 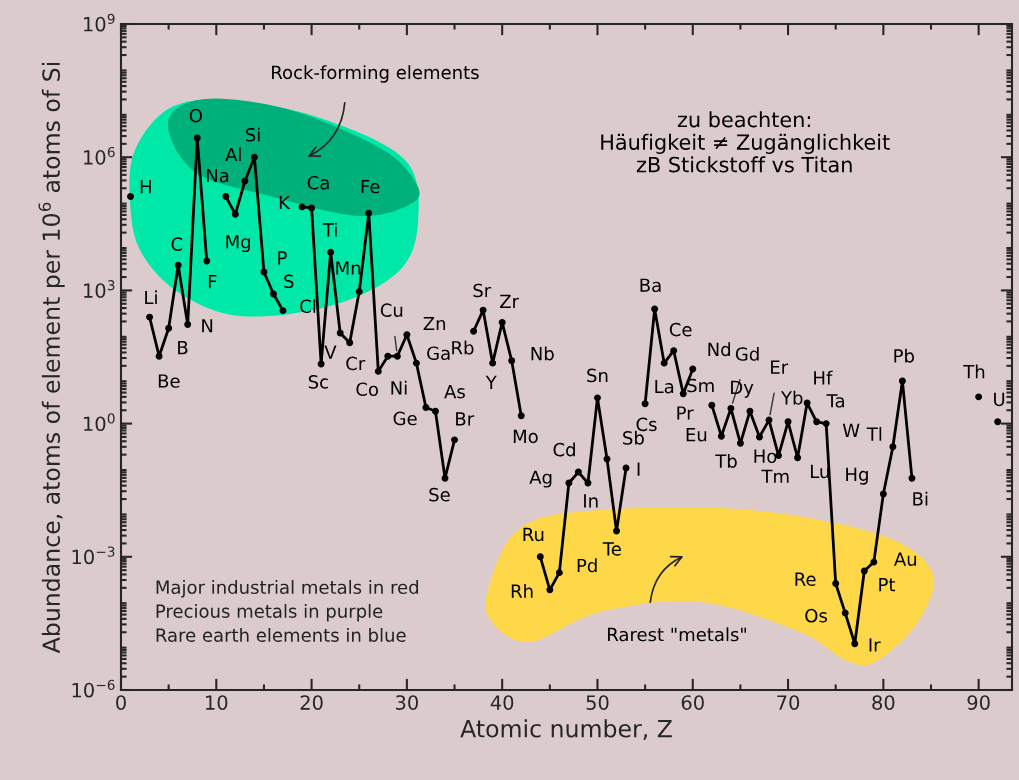 What do you see at coordinates (93, 555) in the screenshot?
I see `y-tick-label: 10$^{−3}$` at bounding box center [93, 555].